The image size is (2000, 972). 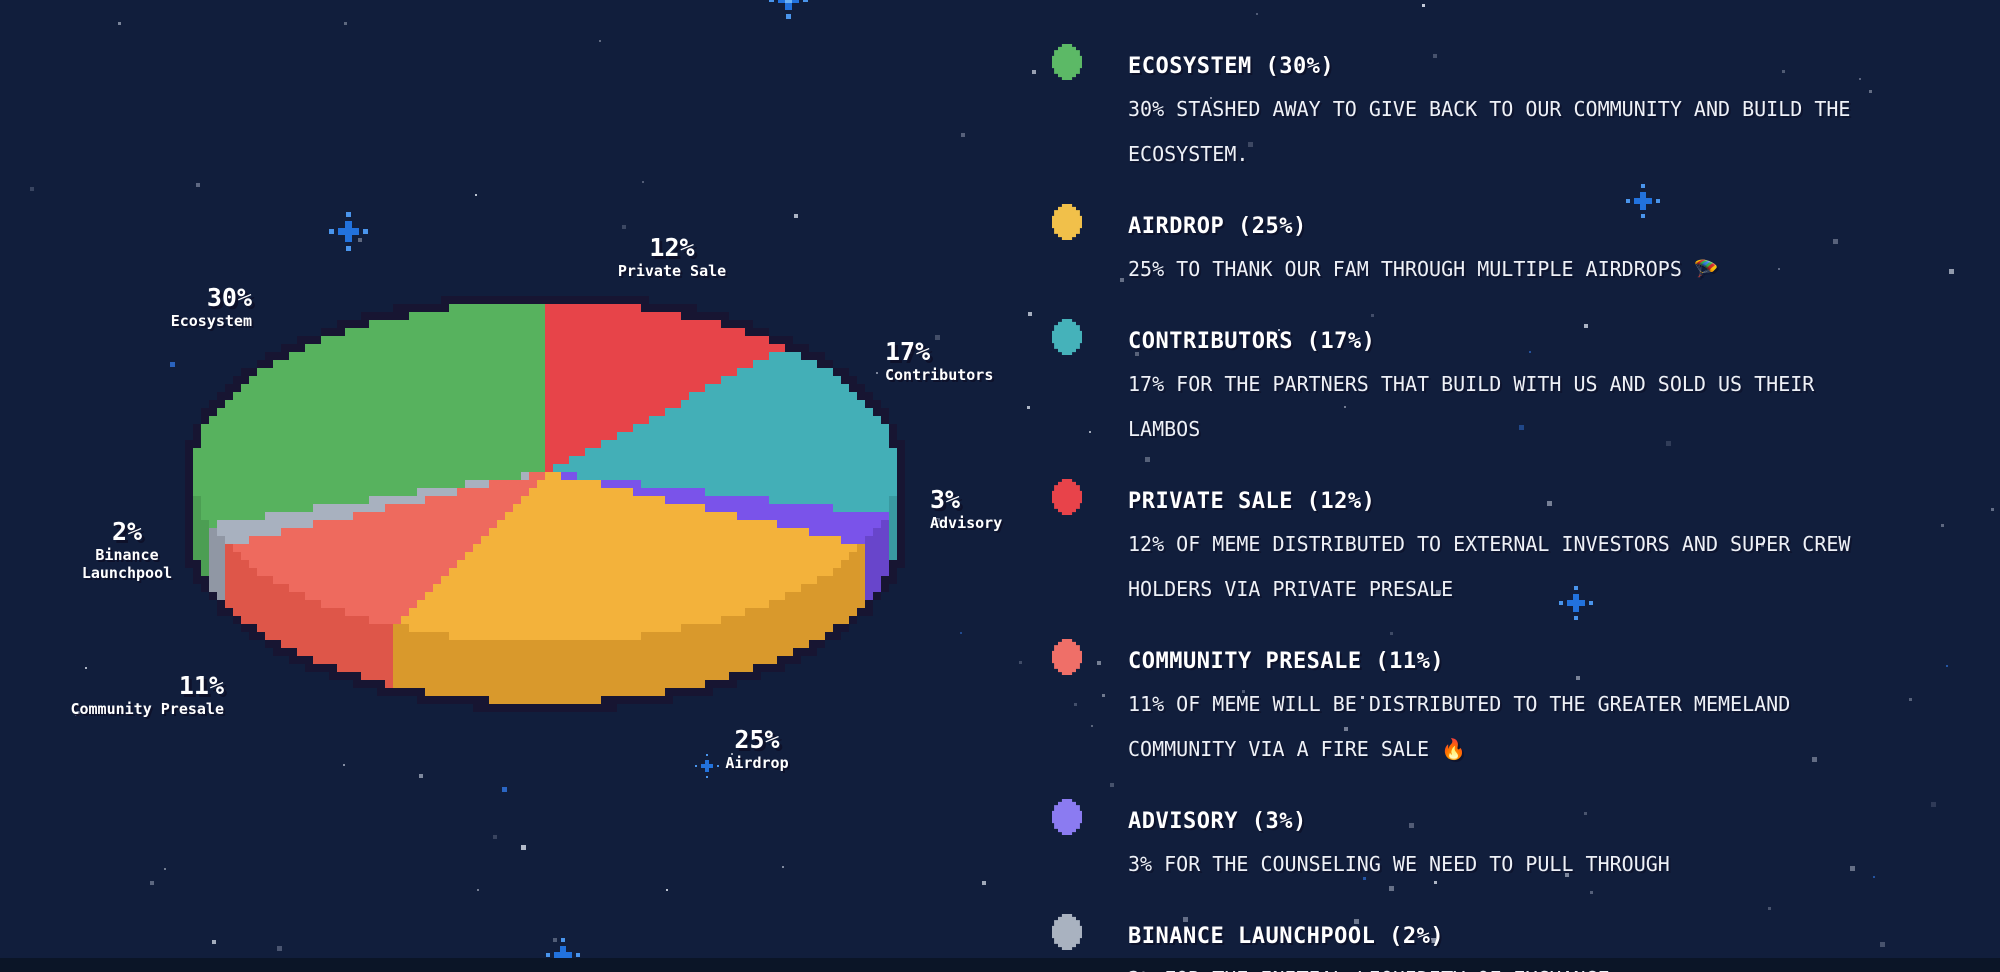 I want to click on legend-item-title: COMMUNITY PRESALE (11%), so click(x=1286, y=661).